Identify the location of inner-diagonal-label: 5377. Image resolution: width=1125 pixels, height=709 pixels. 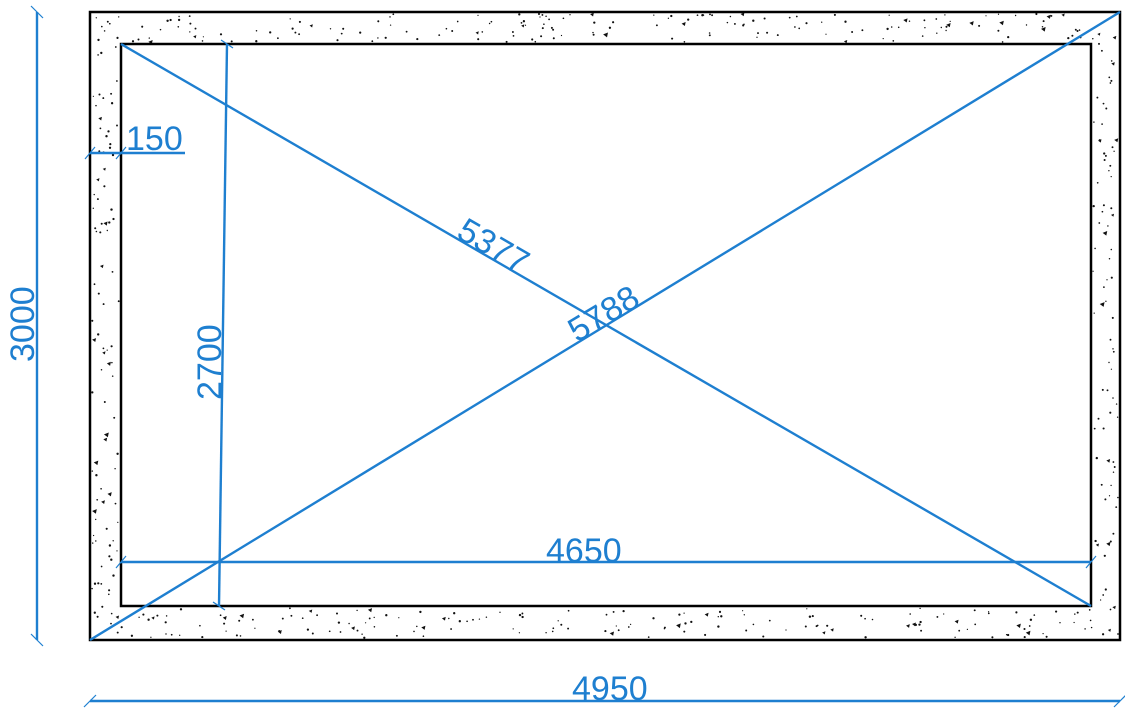
(493, 246).